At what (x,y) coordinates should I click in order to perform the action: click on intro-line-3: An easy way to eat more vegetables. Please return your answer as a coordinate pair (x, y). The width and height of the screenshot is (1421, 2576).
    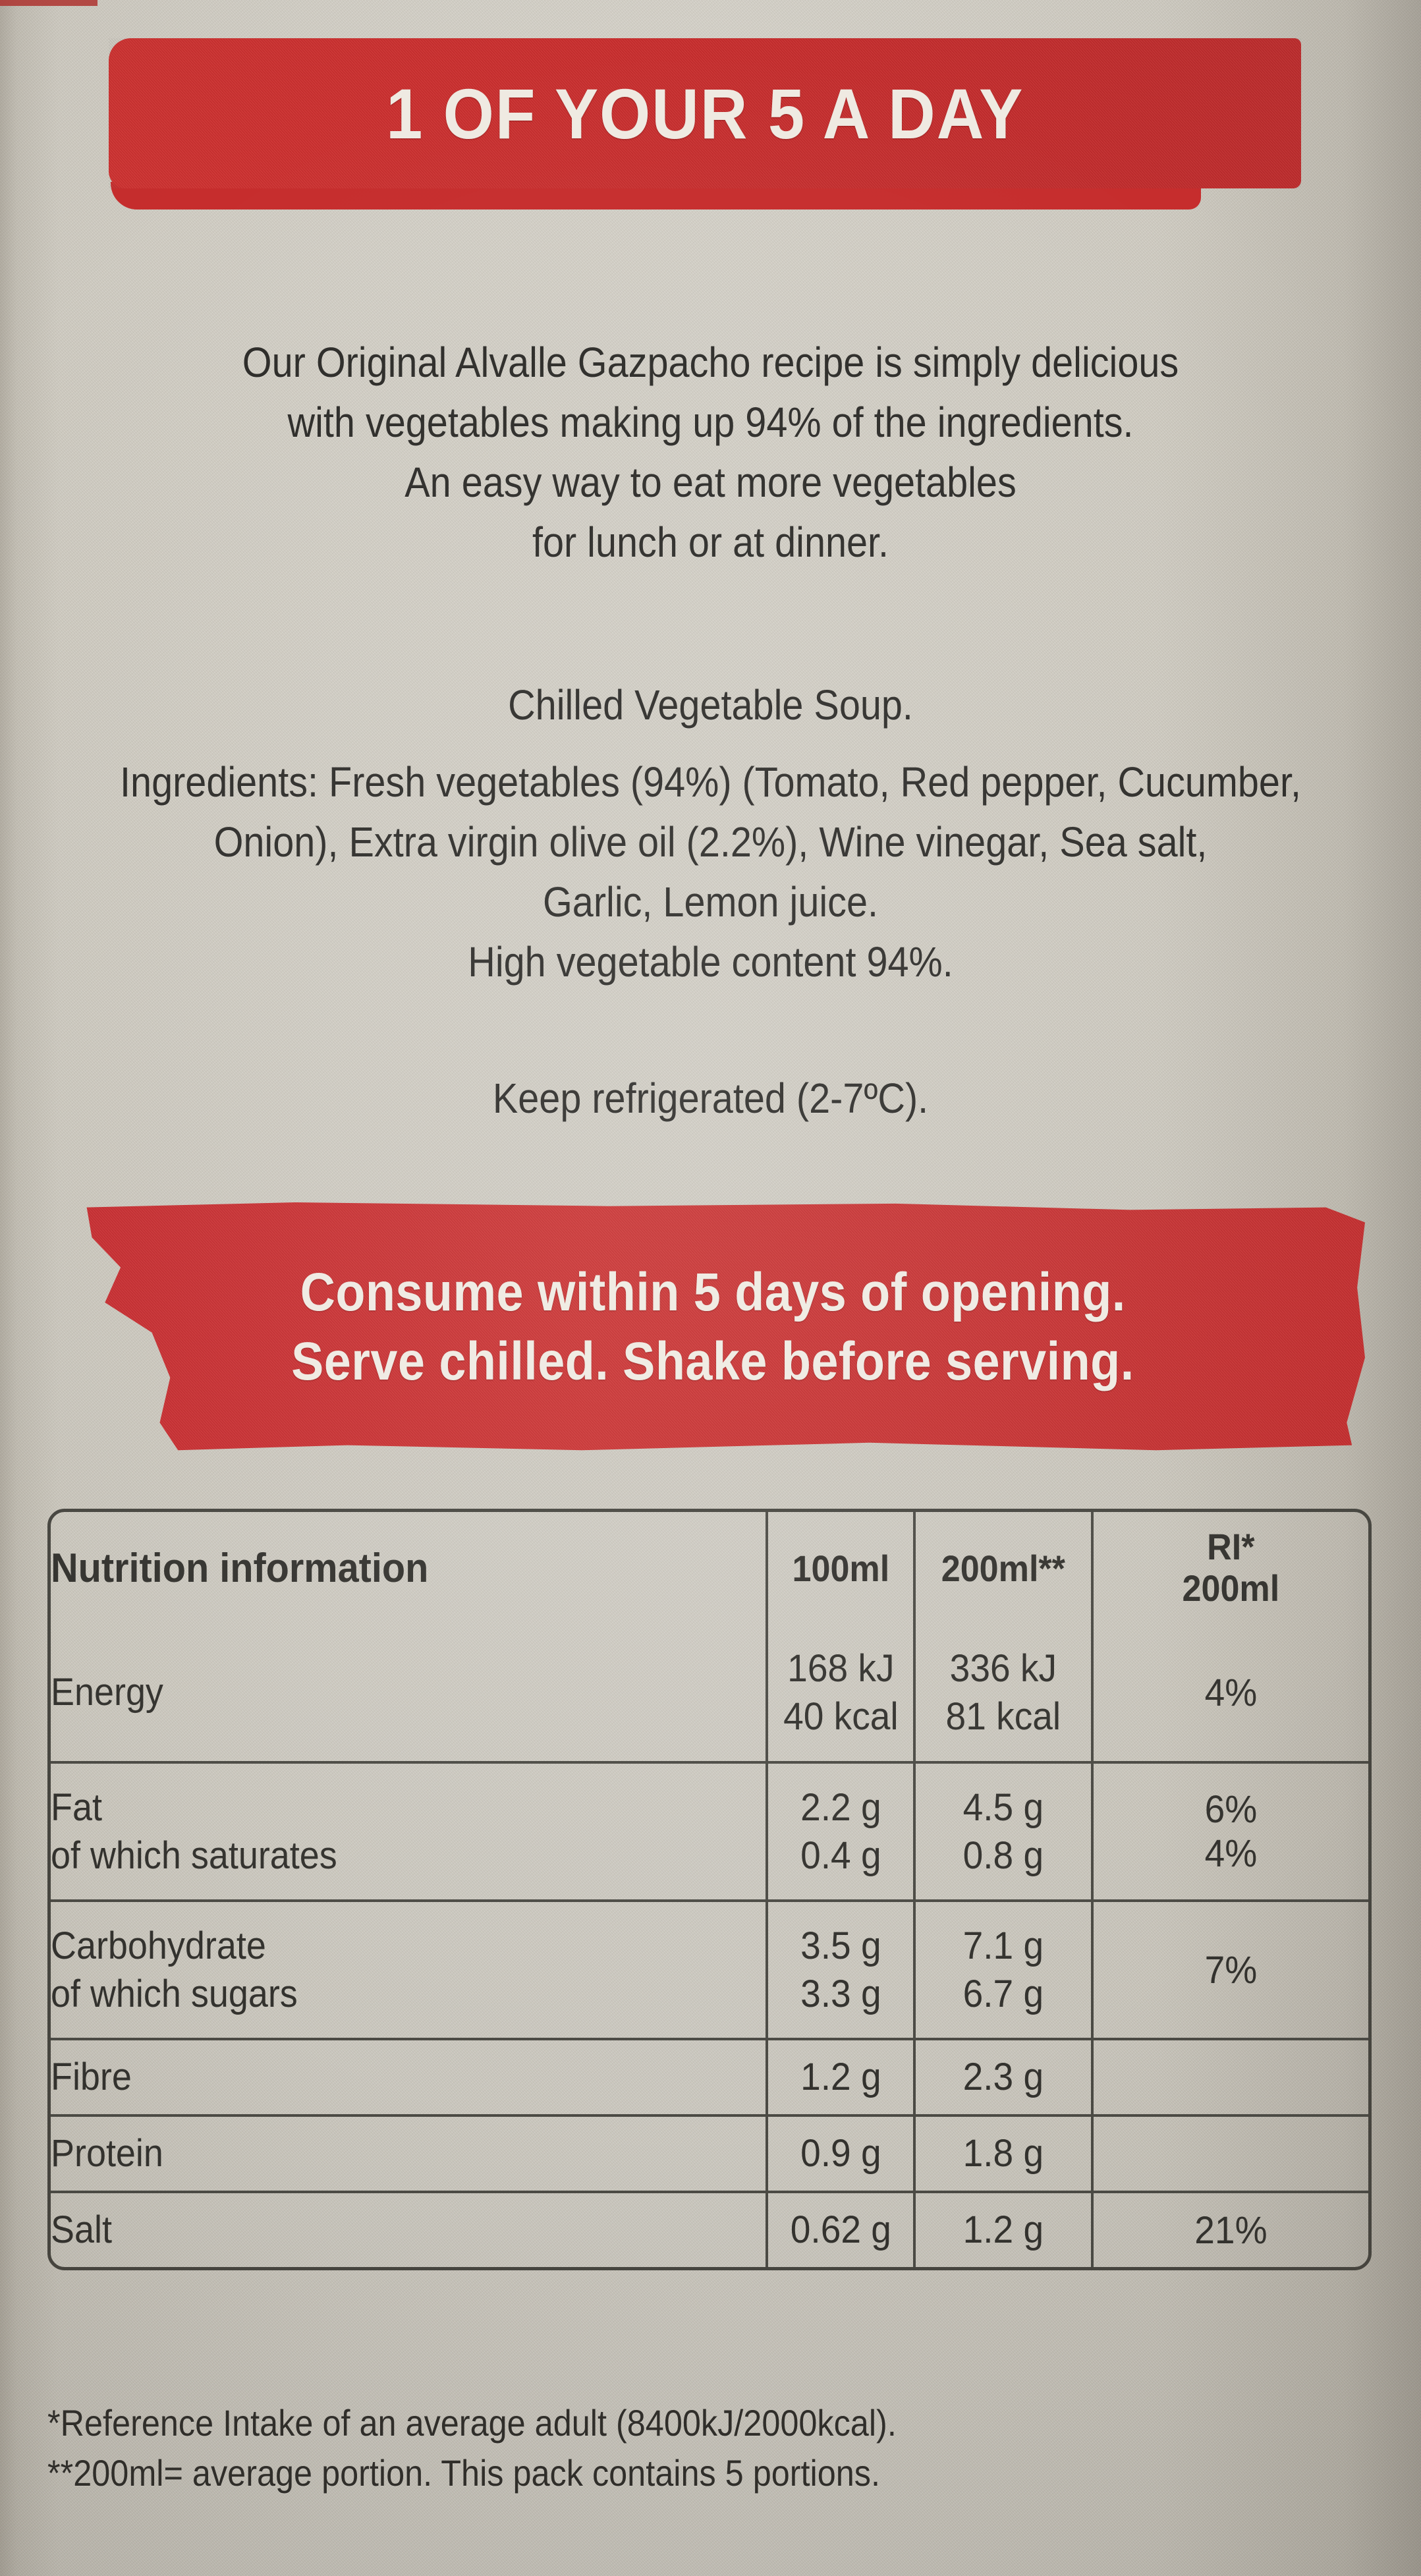
    Looking at the image, I should click on (710, 482).